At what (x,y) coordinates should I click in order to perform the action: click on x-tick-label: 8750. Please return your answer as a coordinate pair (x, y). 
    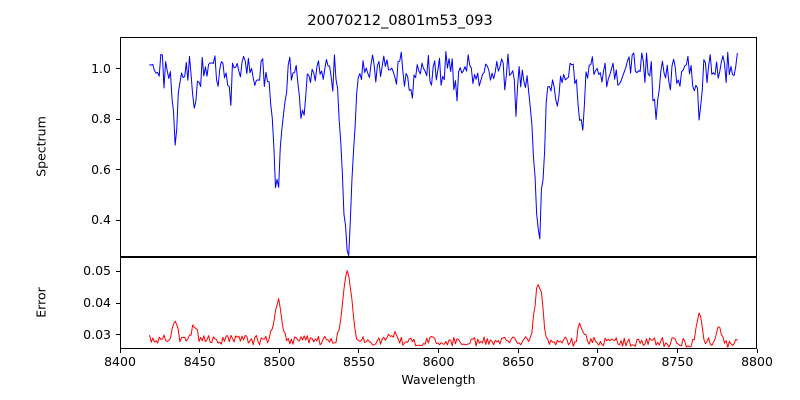
    Looking at the image, I should click on (677, 361).